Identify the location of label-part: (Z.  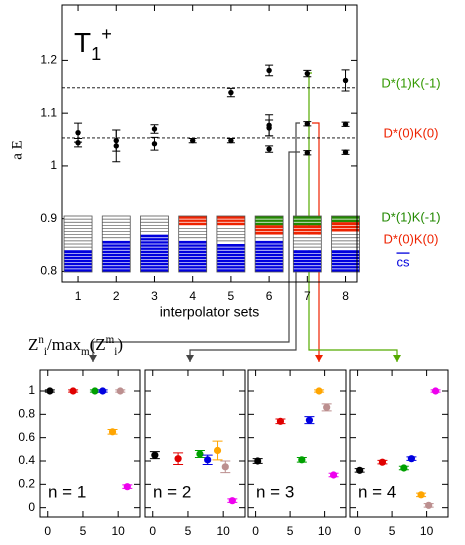
(98, 344).